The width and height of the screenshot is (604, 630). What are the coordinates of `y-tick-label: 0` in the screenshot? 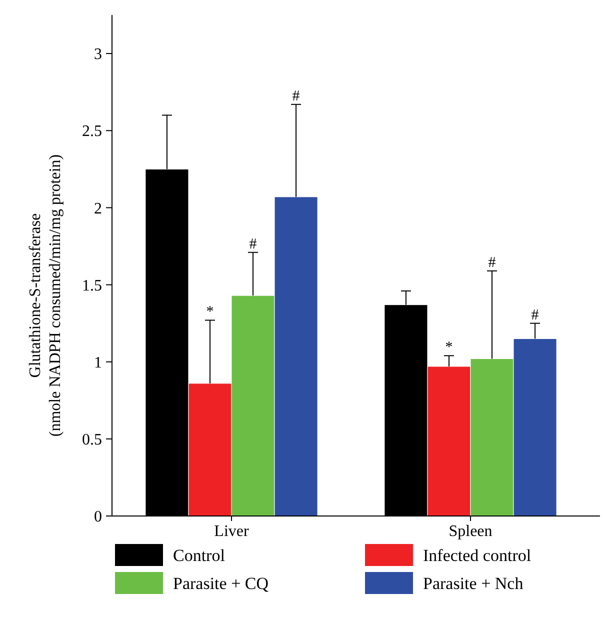 It's located at (98, 517).